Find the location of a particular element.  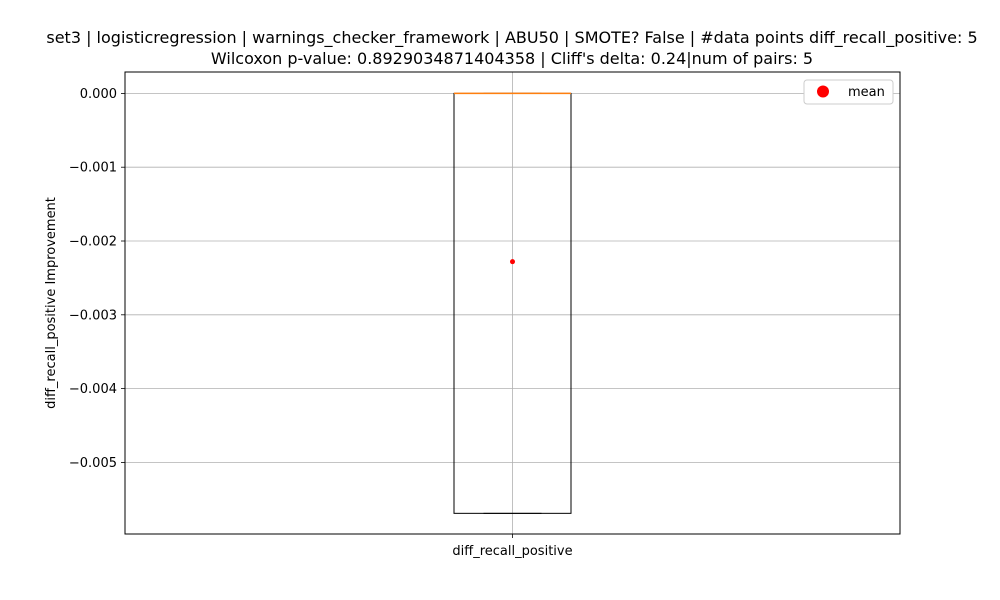

y-tick-label: −0.001 is located at coordinates (93, 168).